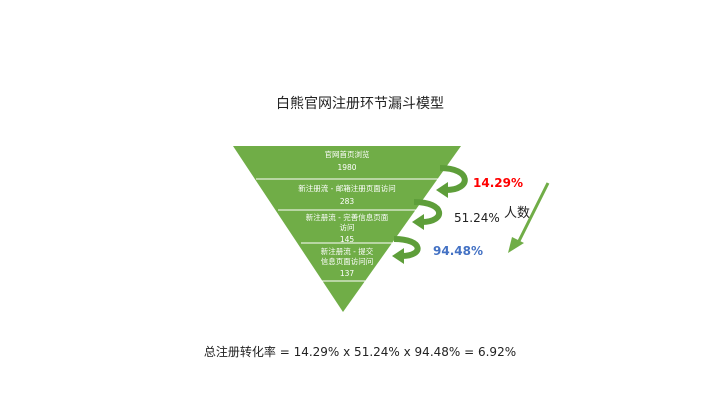 The width and height of the screenshot is (720, 405). I want to click on stage-label: 新注册流 - 邮箱注册页面访问, so click(346, 188).